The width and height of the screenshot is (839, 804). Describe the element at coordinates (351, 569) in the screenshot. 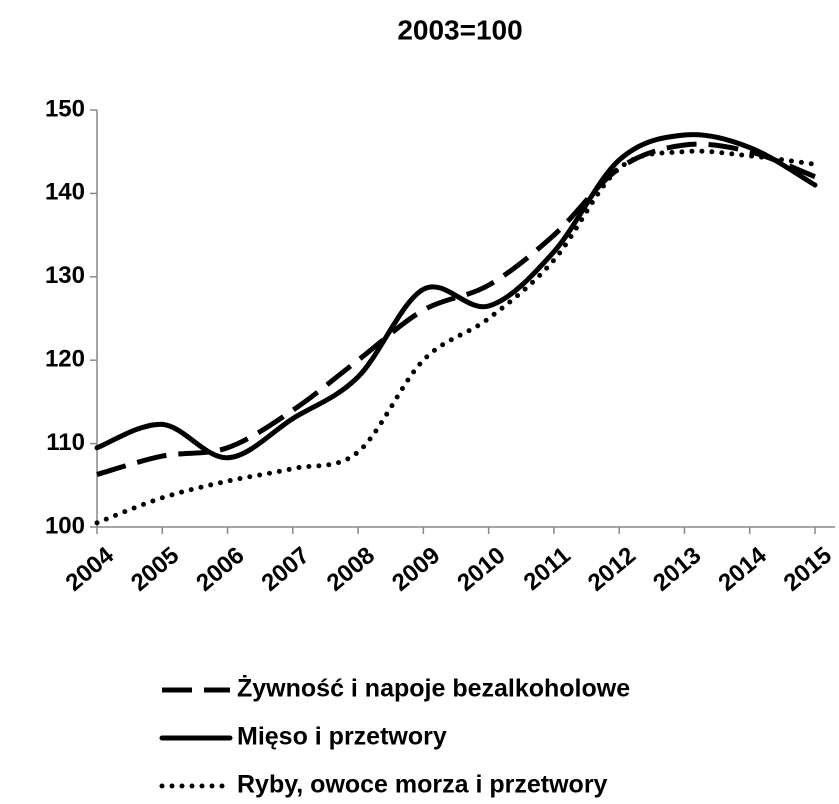

I see `x-tick-label: 2008` at that location.